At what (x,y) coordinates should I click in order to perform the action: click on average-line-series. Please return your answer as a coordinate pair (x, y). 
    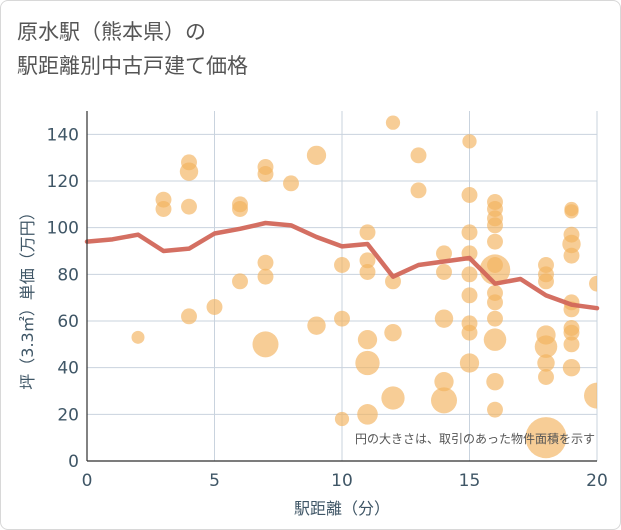
    Looking at the image, I should click on (342, 265).